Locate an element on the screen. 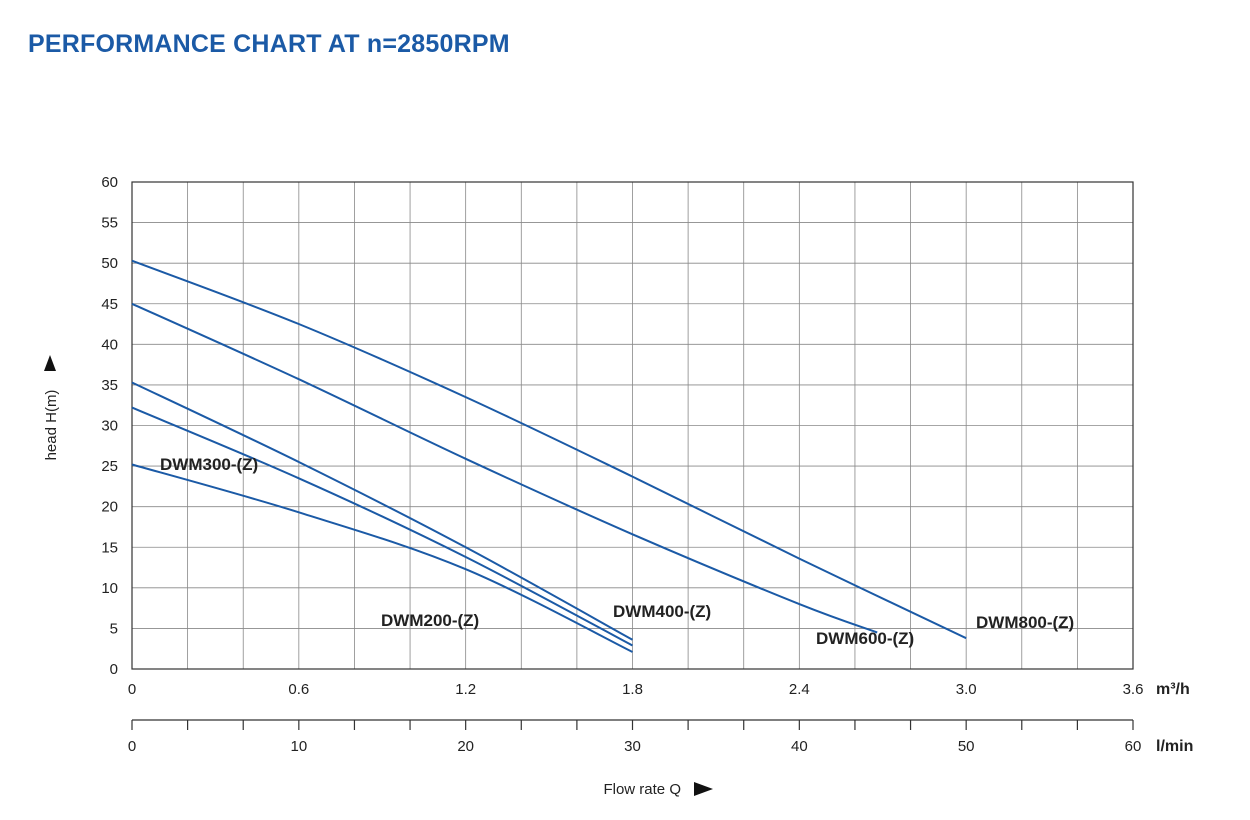 Image resolution: width=1250 pixels, height=820 pixels. series-line-dwm300-z is located at coordinates (382, 526).